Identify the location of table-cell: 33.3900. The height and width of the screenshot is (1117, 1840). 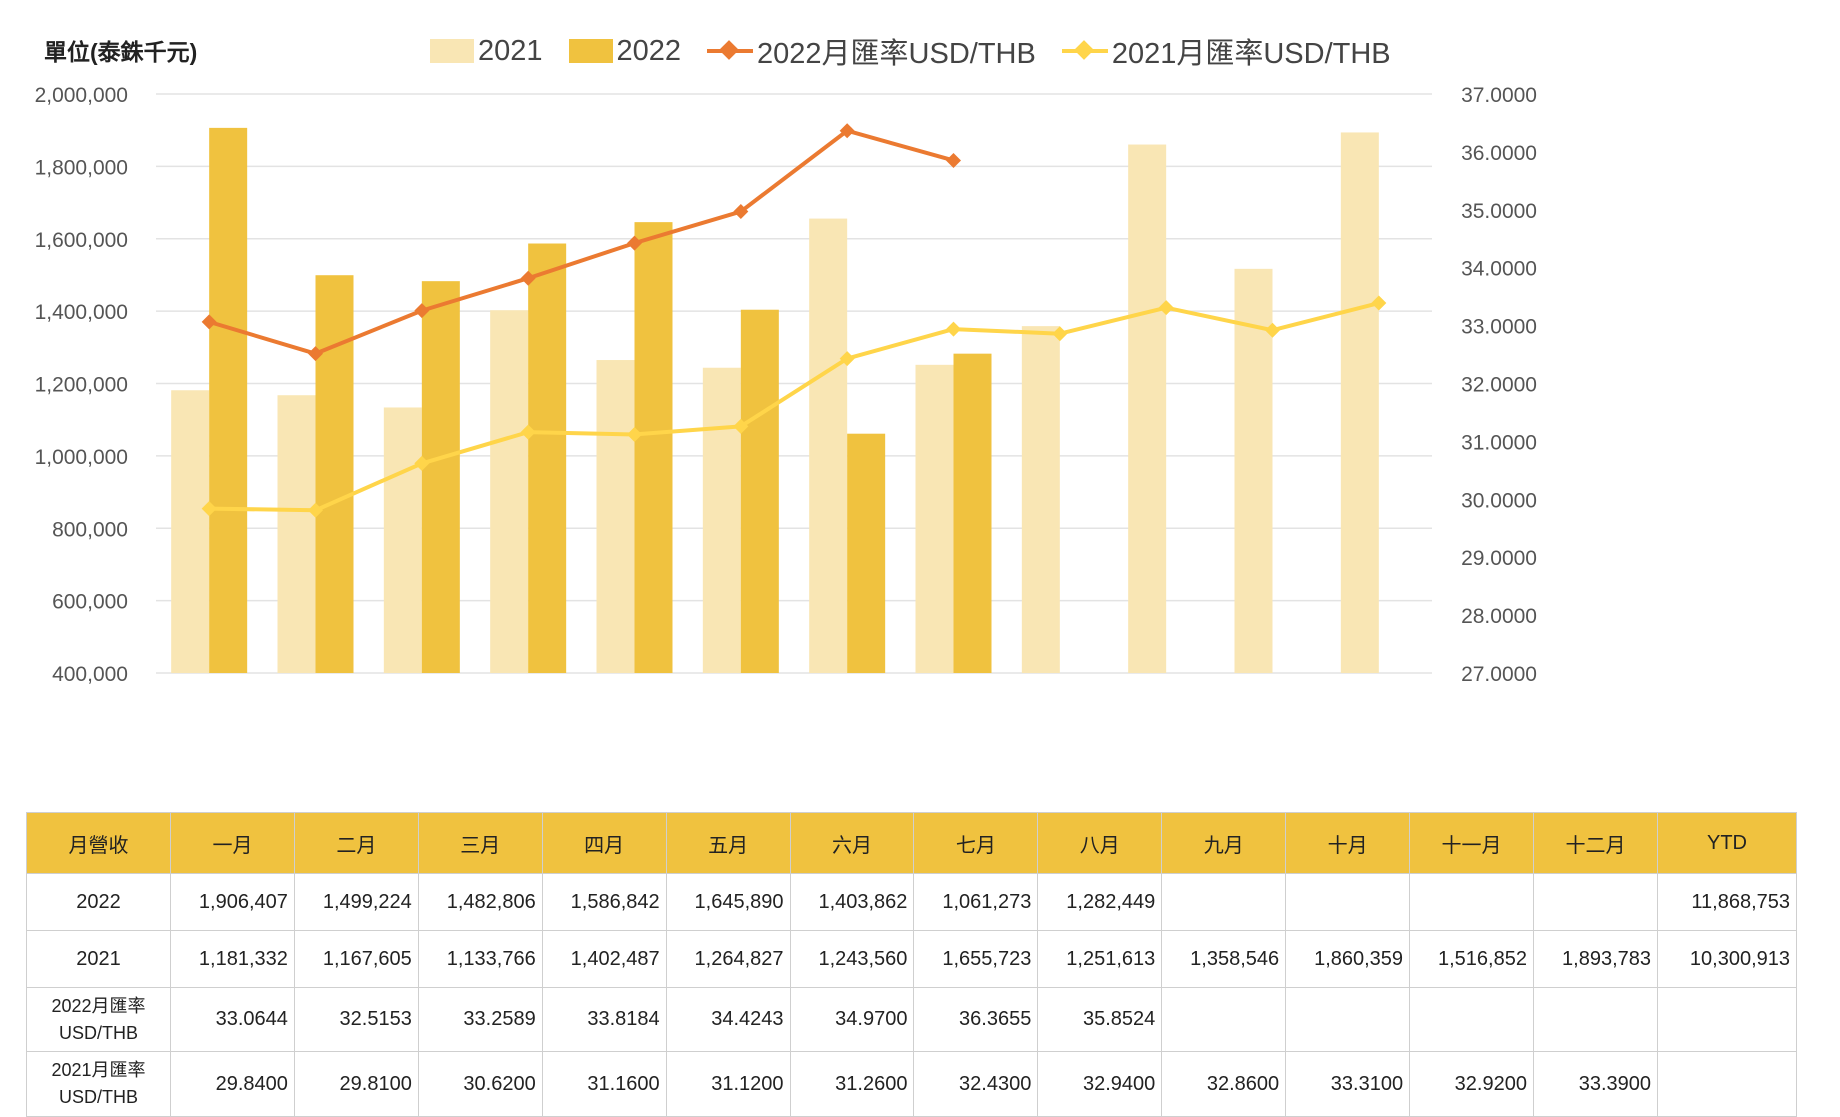
(1595, 1084).